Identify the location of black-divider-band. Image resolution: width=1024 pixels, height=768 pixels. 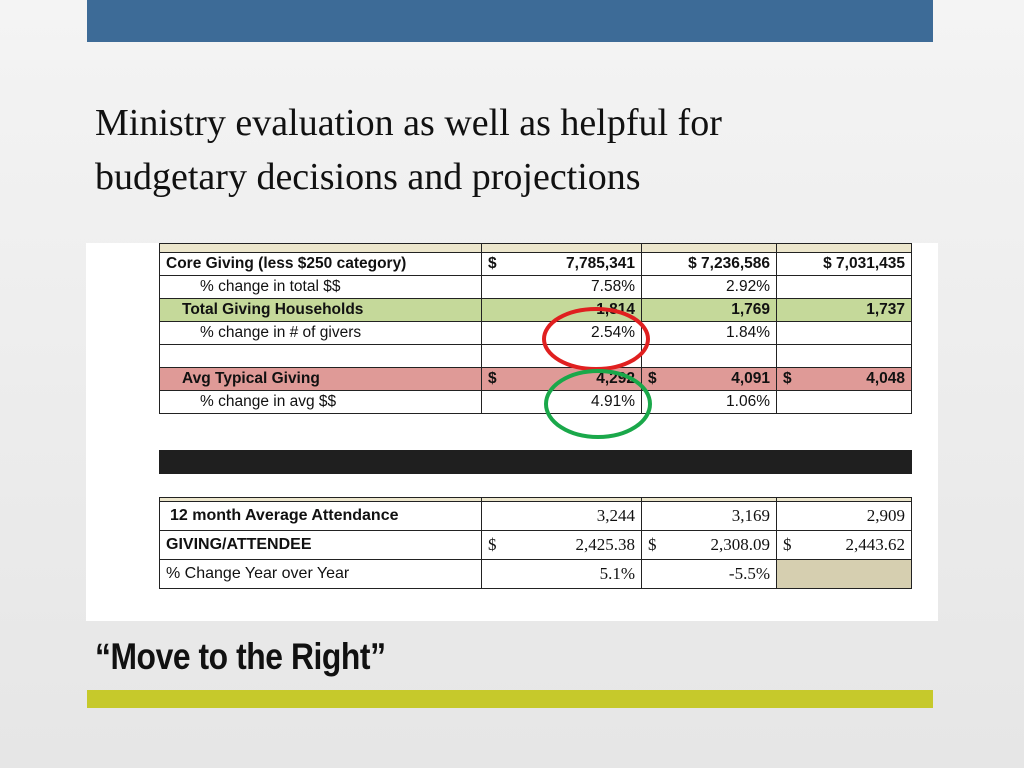
(535, 462).